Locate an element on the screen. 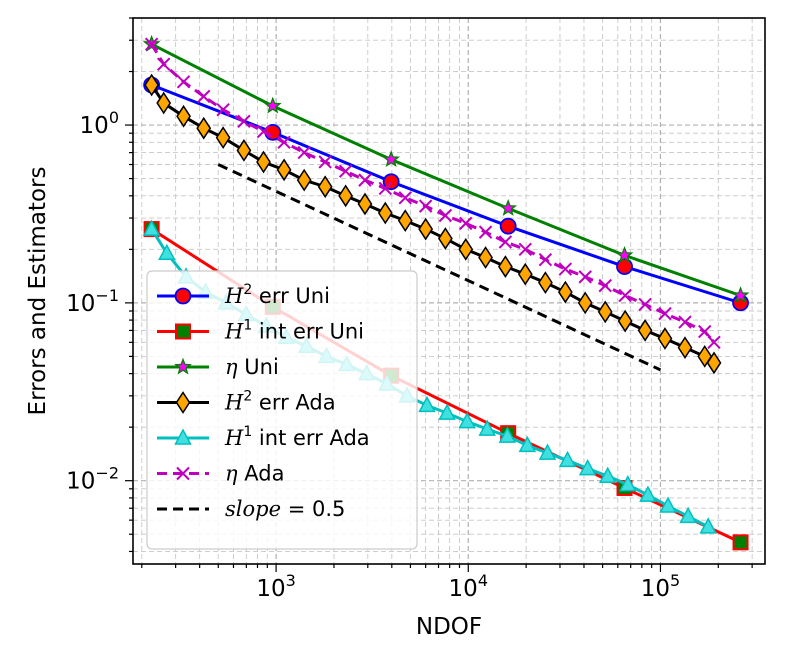 The width and height of the screenshot is (793, 661). y-axis-label: Errors and Estimators is located at coordinates (38, 291).